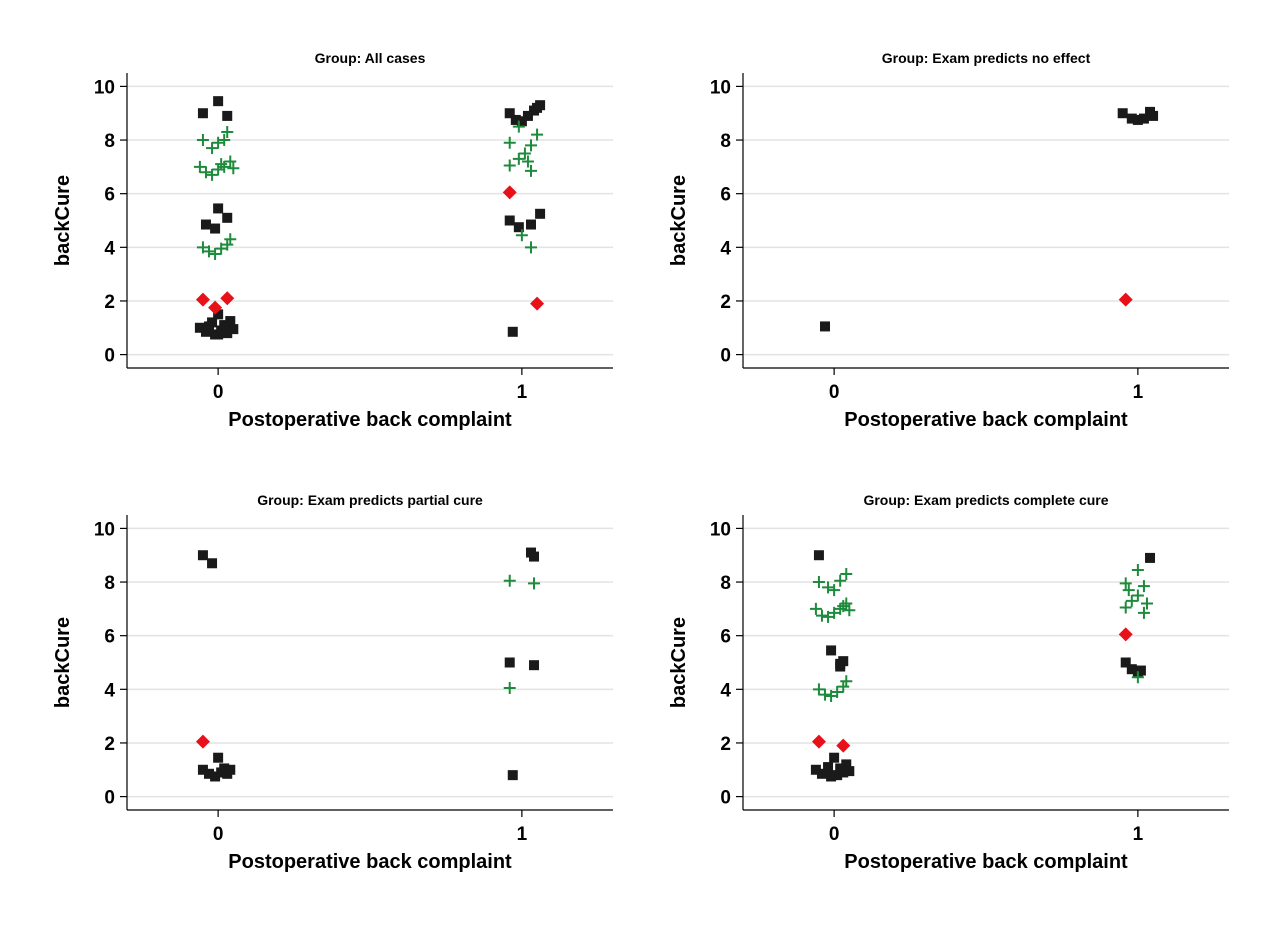 This screenshot has height=926, width=1274. I want to click on chart-title: Group: Exam predicts partial cure, so click(370, 500).